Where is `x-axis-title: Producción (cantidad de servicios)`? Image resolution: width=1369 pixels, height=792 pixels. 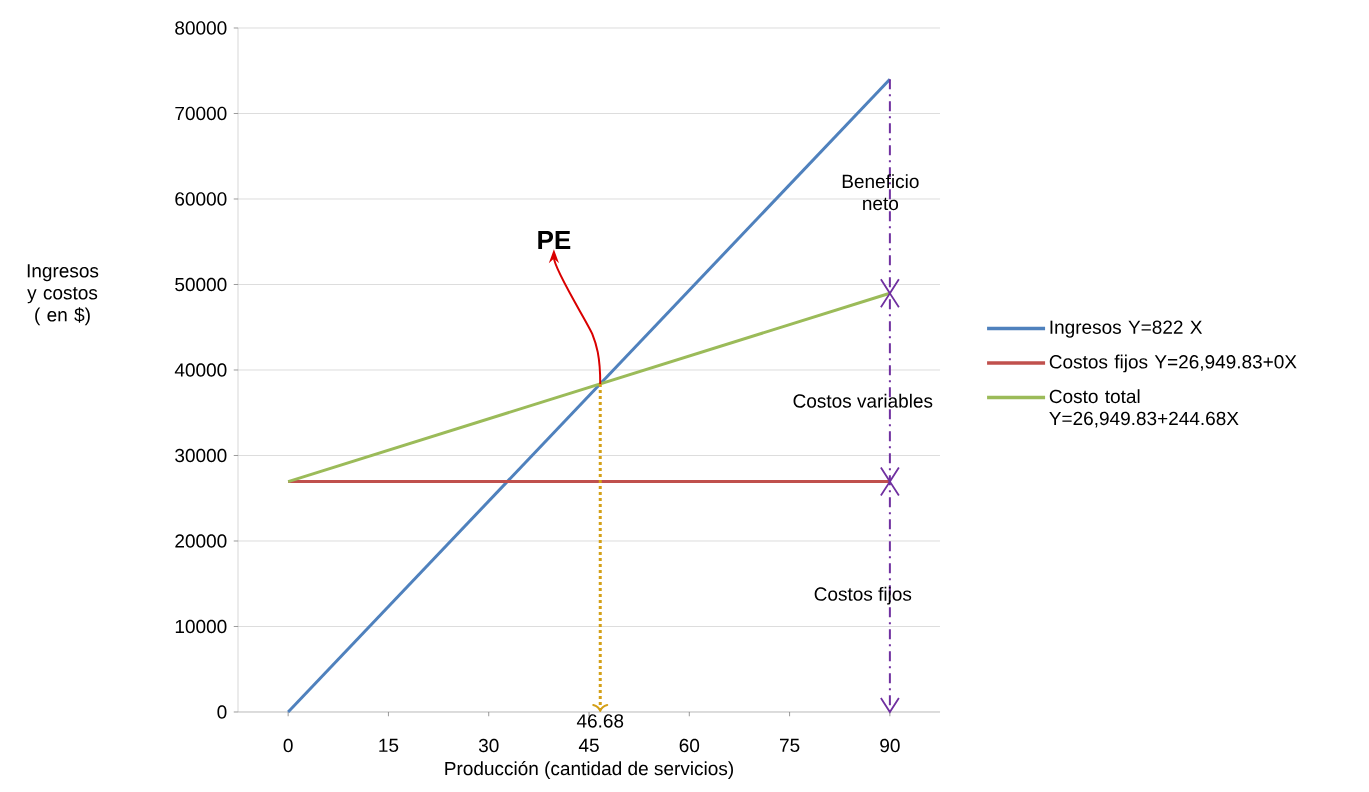
x-axis-title: Producción (cantidad de servicios) is located at coordinates (589, 770).